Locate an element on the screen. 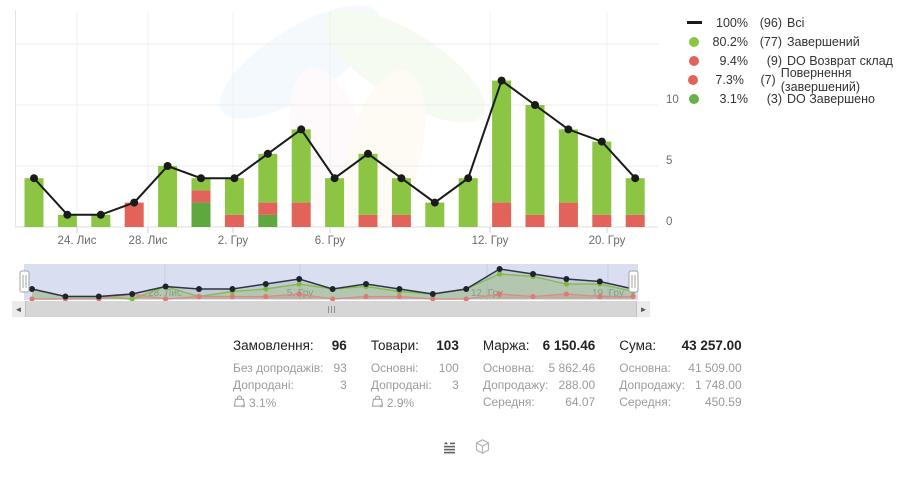 The image size is (923, 480). list-chart-icon is located at coordinates (449, 446).